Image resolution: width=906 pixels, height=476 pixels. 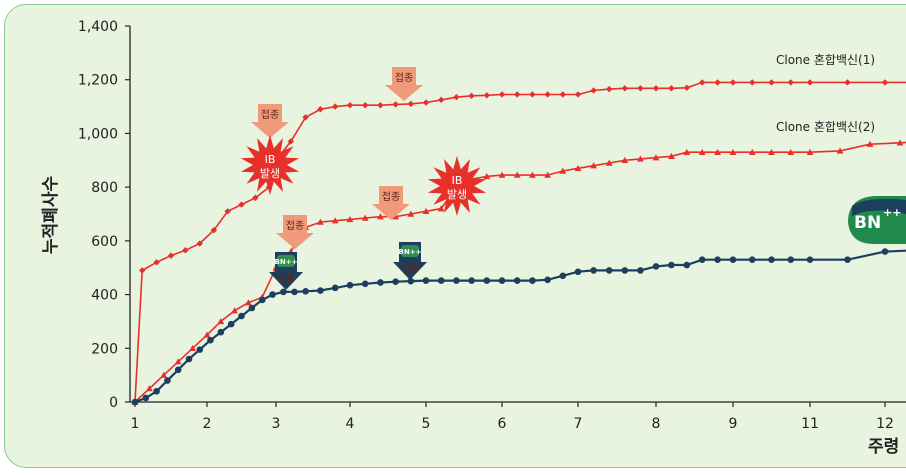 I want to click on bn-inject-arrow-2: BN++ 접종, so click(x=410, y=261).